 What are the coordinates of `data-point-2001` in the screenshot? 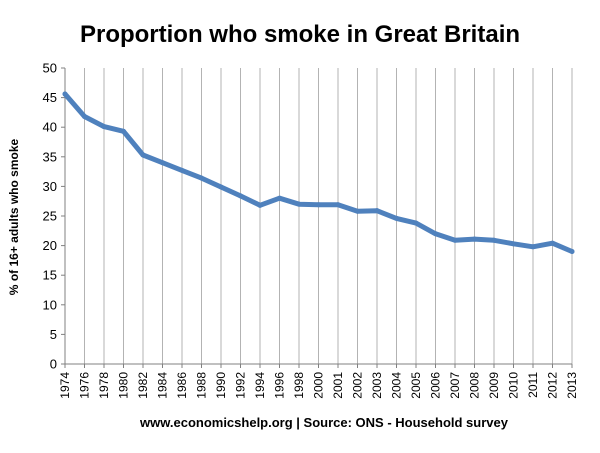 It's located at (338, 205).